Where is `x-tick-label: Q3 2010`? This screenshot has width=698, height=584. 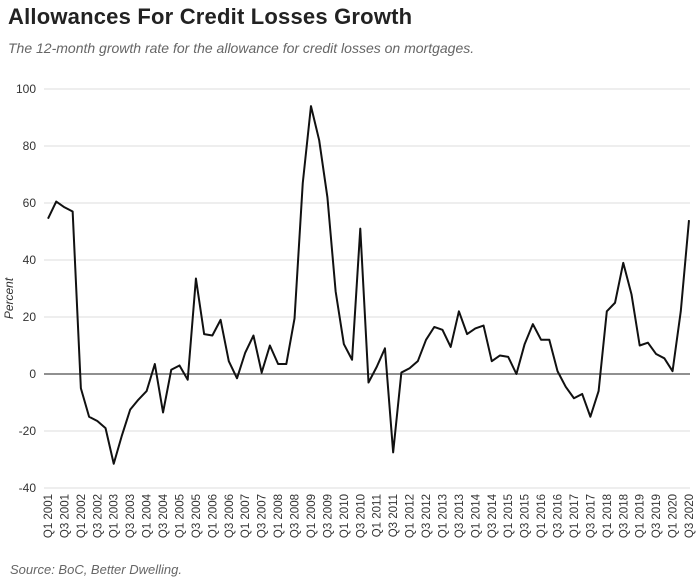
x-tick-label: Q3 2010 is located at coordinates (361, 516).